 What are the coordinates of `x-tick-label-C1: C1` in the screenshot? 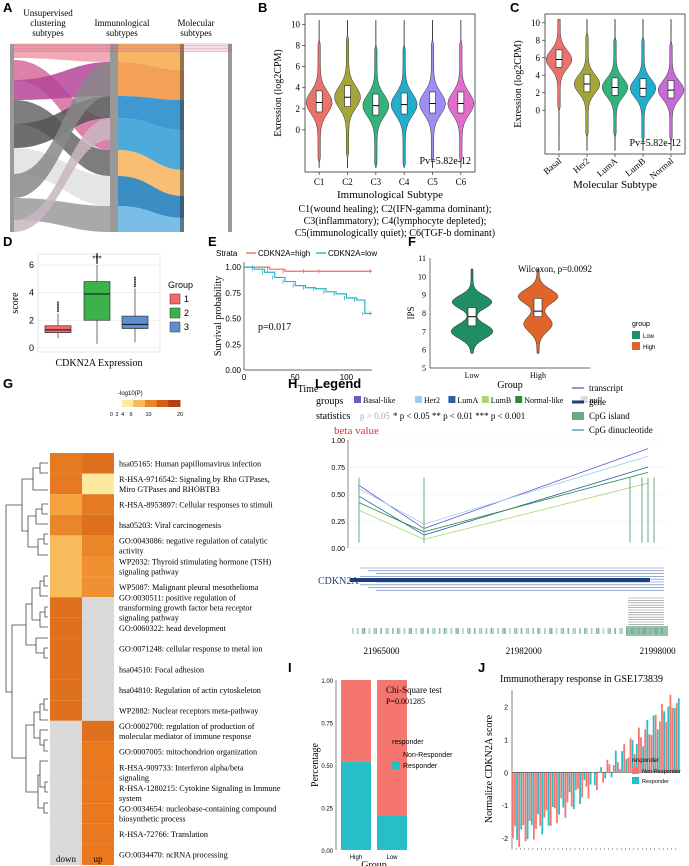 It's located at (319, 182).